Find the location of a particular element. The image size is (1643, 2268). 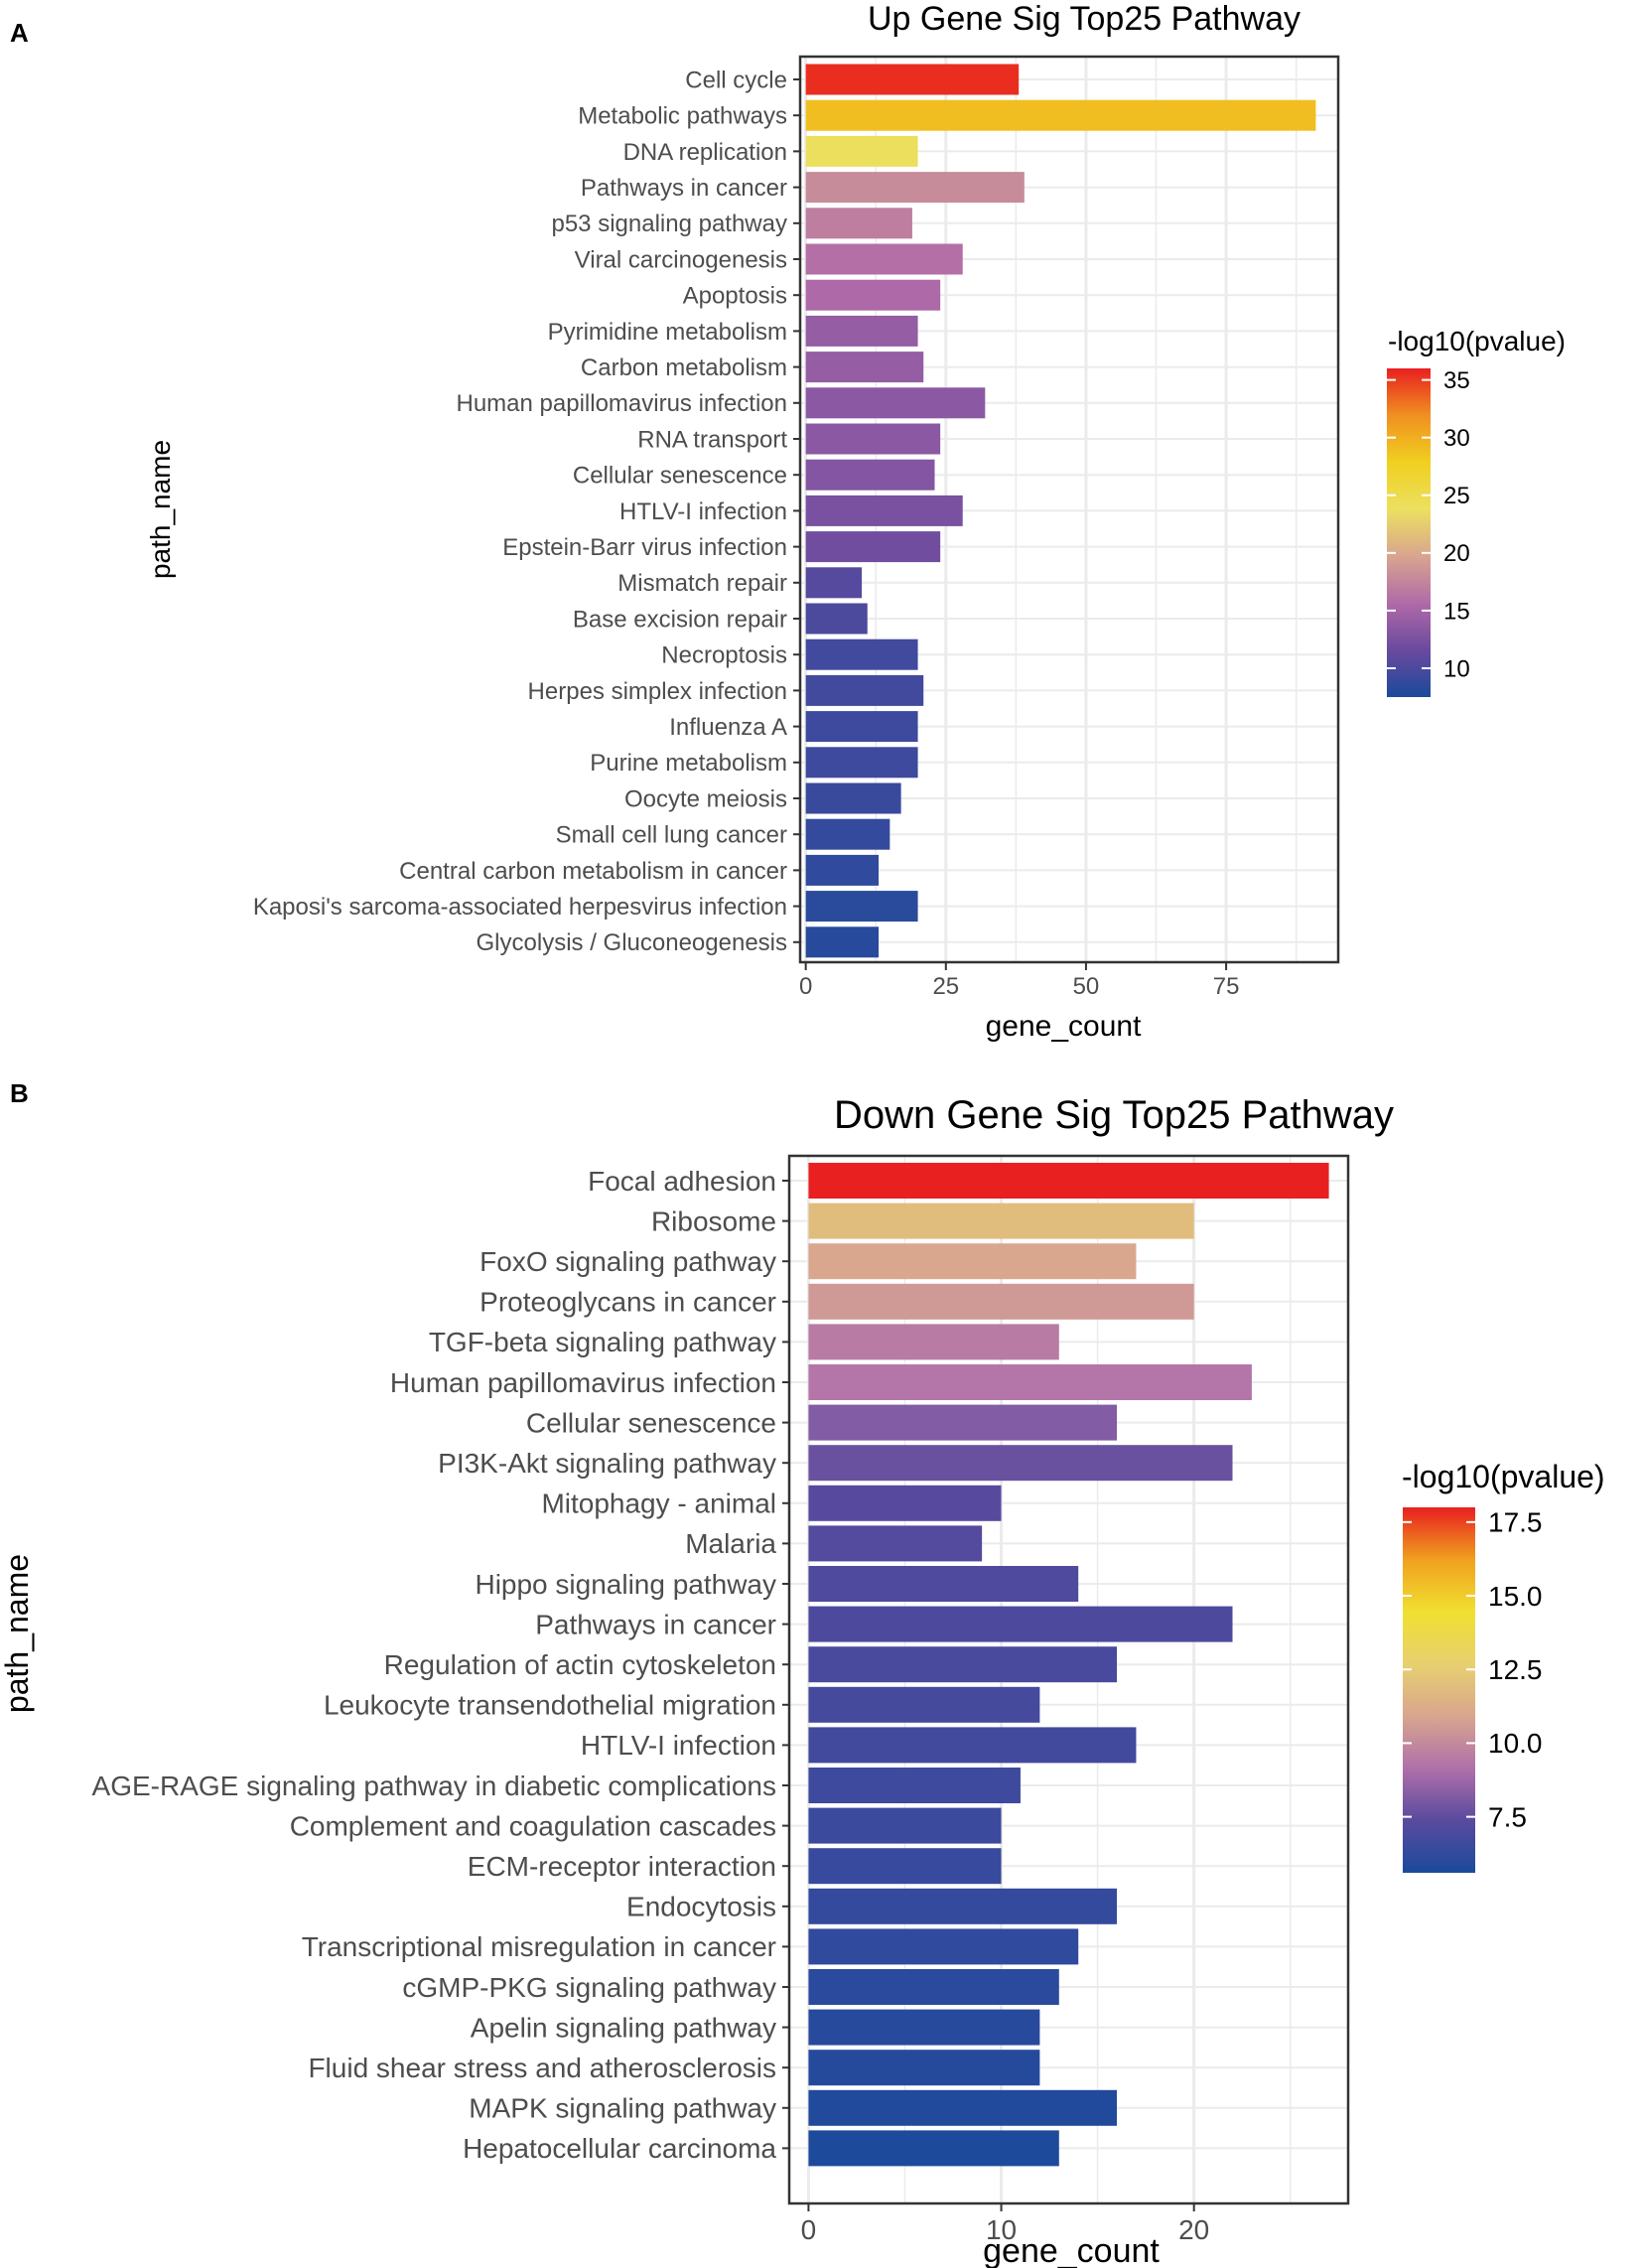

y-tick-label: Hippo signaling pathway is located at coordinates (626, 1584).